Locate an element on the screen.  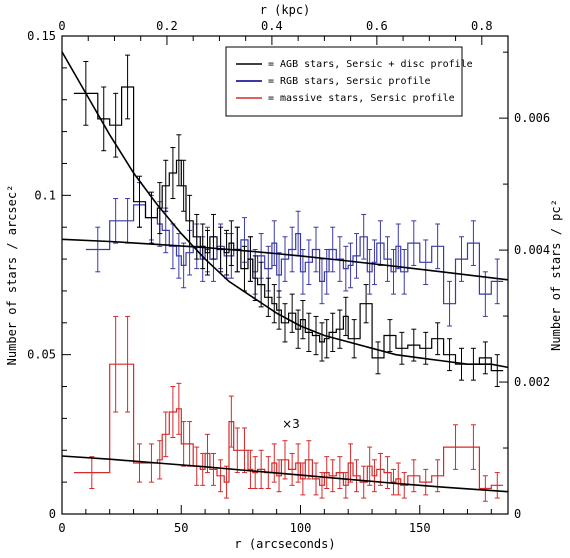
top-tick-label: 0.2 is located at coordinates (167, 26).